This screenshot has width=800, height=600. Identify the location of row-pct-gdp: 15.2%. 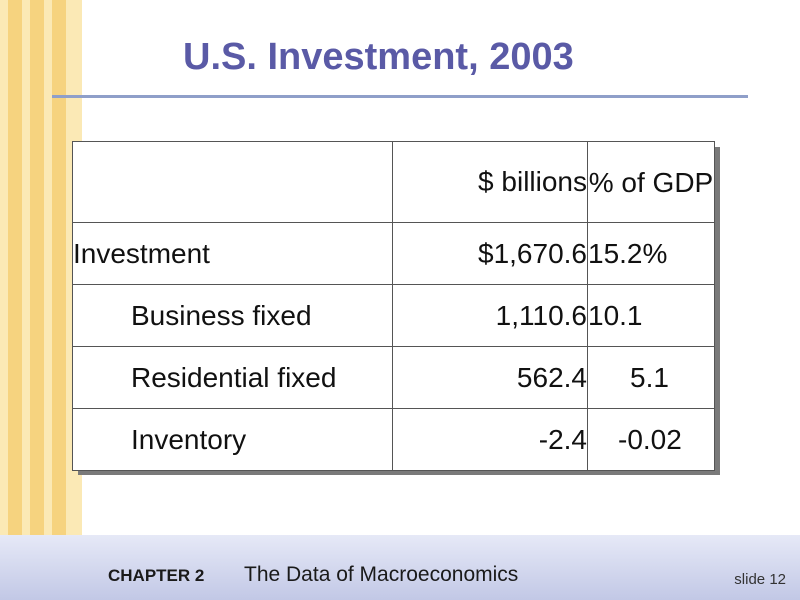
(651, 253).